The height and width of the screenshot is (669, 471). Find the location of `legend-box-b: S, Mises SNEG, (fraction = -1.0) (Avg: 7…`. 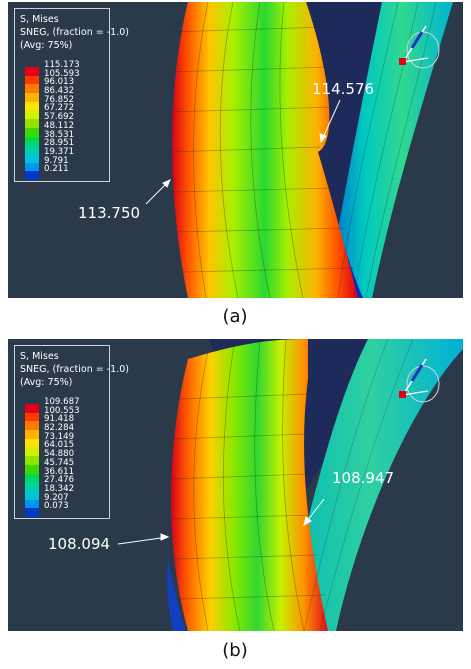

legend-box-b: S, Mises SNEG, (fraction = -1.0) (Avg: 7… is located at coordinates (71, 432).